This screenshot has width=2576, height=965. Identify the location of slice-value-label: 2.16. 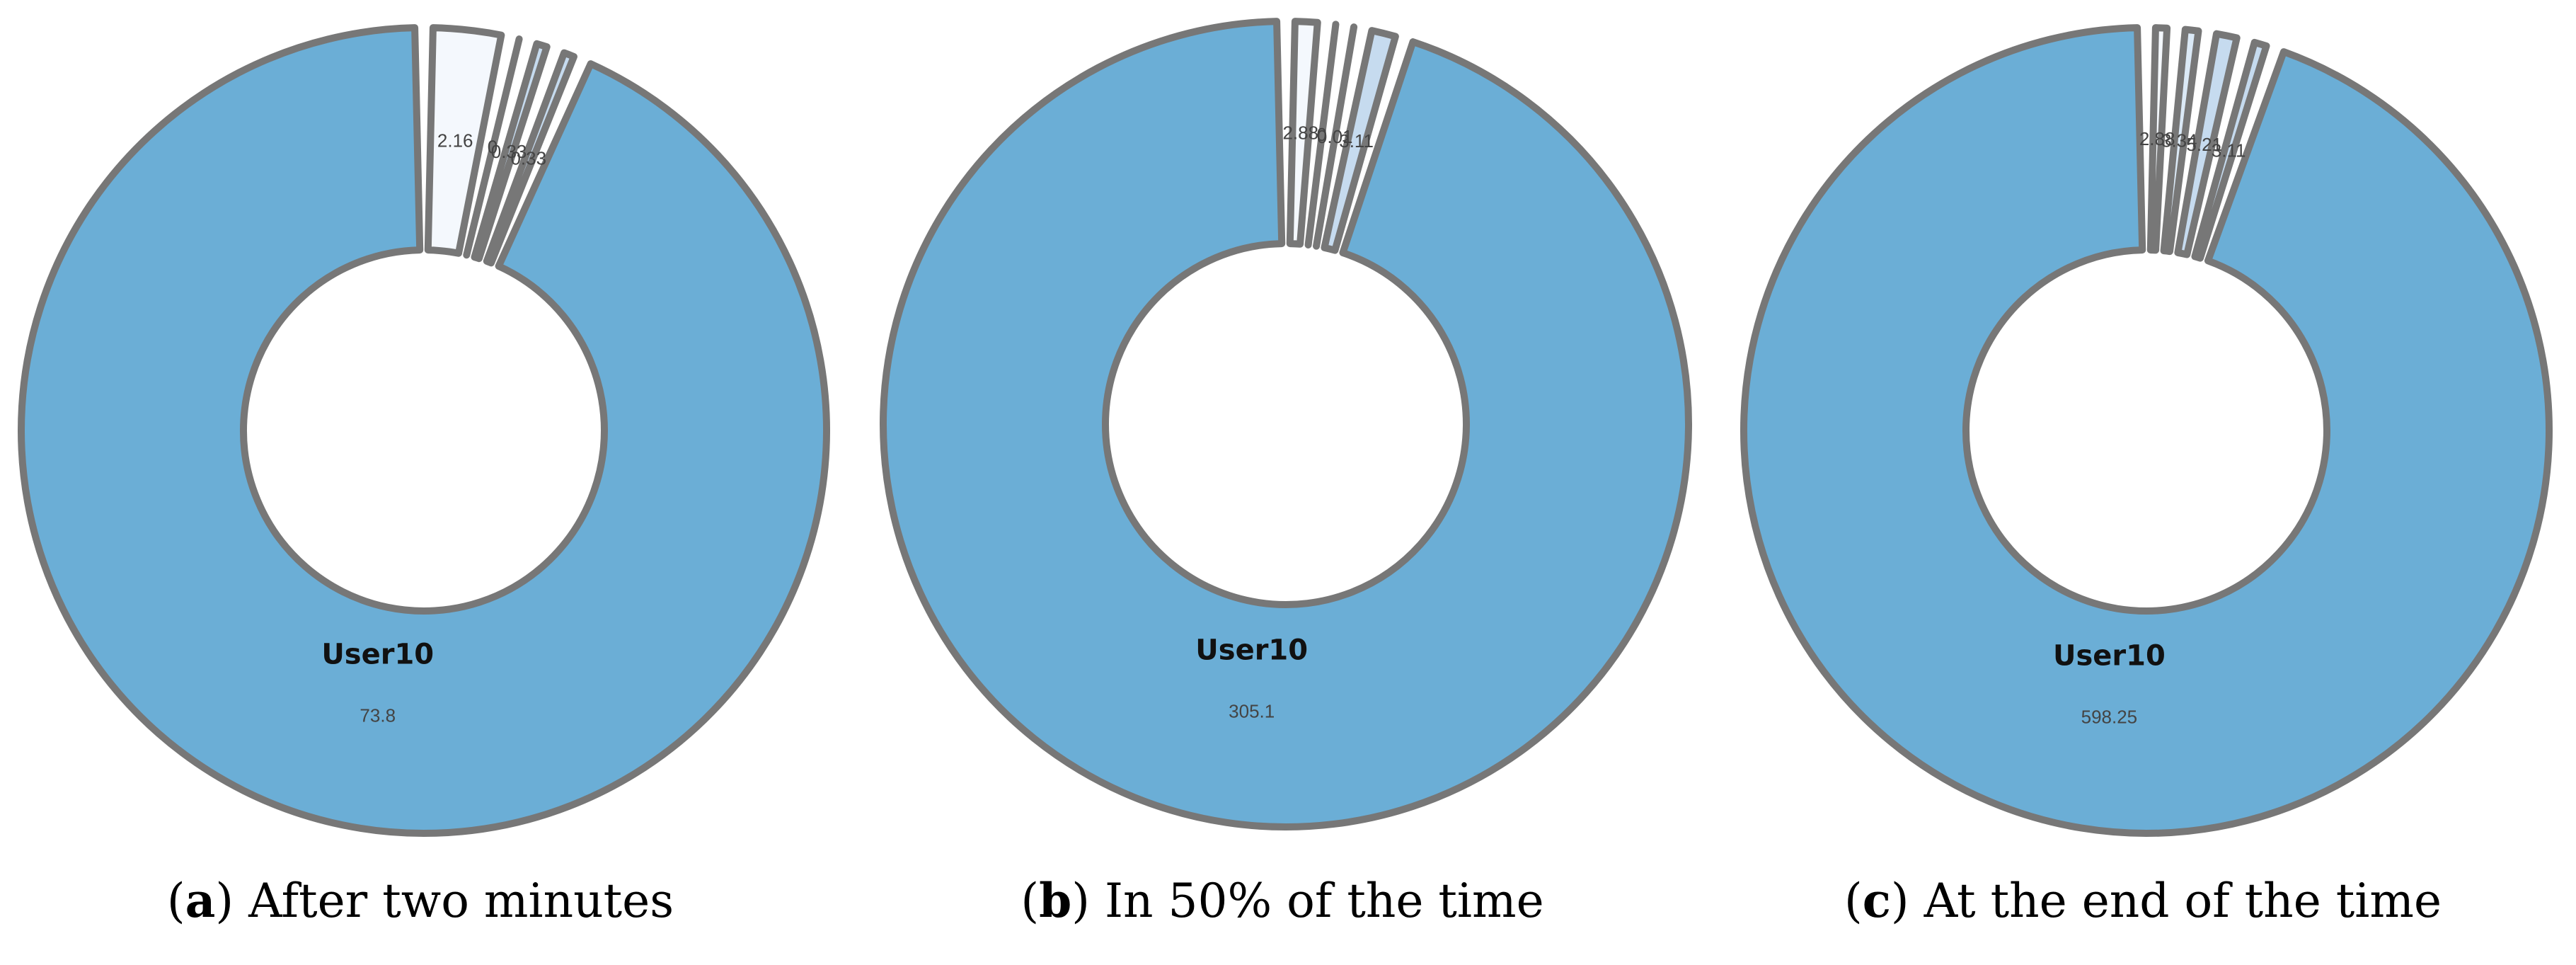
(455, 140).